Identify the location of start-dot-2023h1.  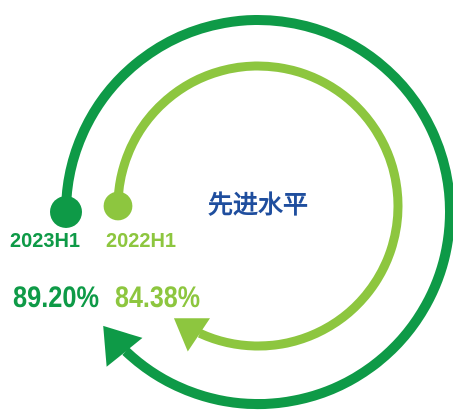
(66, 212).